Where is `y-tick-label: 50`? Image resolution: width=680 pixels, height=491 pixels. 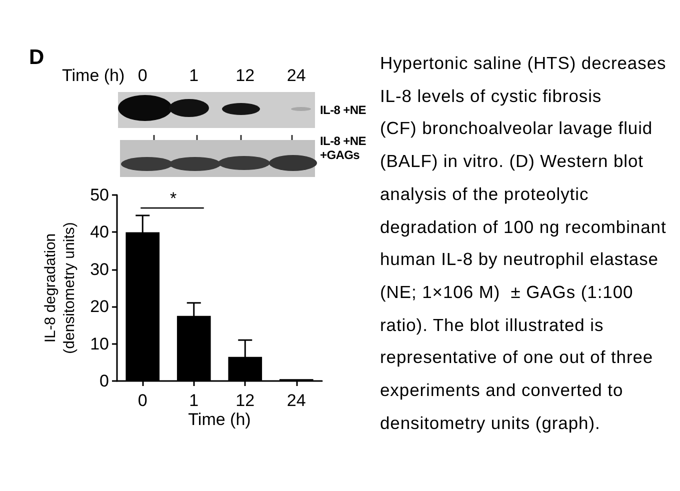
y-tick-label: 50 is located at coordinates (99, 195).